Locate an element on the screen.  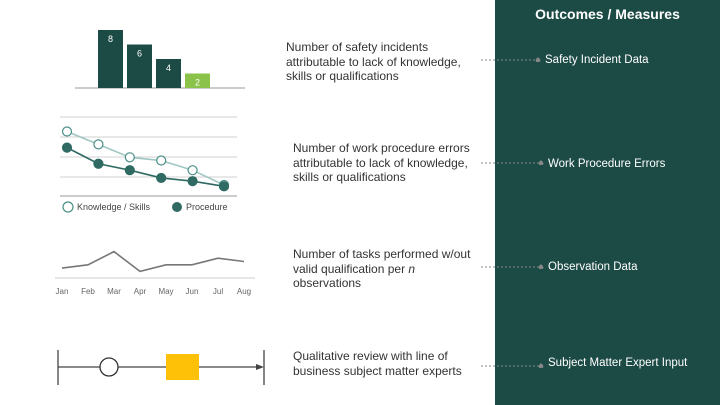
measure-safety-incident-data: Safety Incident Data is located at coordinates (597, 60).